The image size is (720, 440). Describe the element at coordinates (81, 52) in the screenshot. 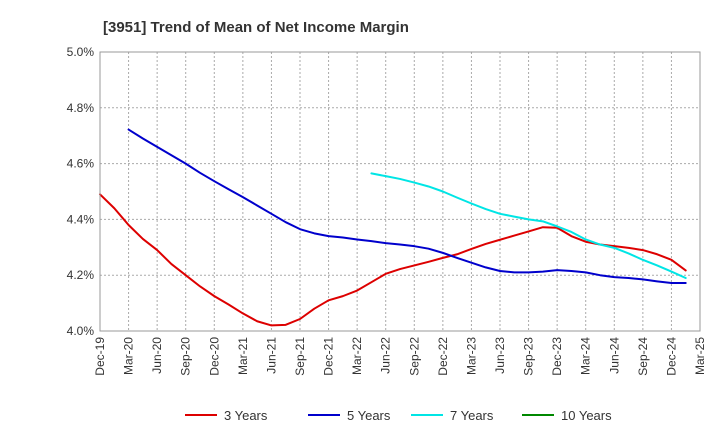

I see `y-tick-label: 5.0%` at that location.